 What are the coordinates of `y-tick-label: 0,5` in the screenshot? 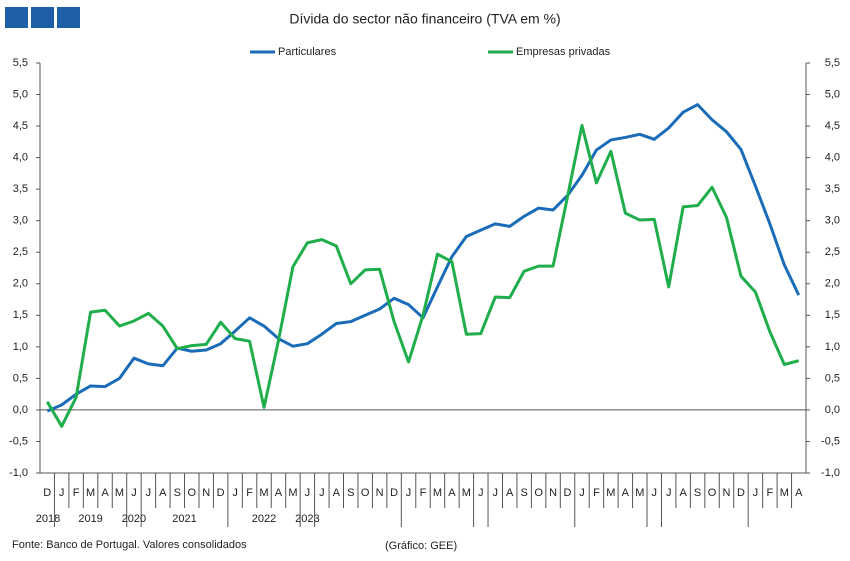 It's located at (20, 378).